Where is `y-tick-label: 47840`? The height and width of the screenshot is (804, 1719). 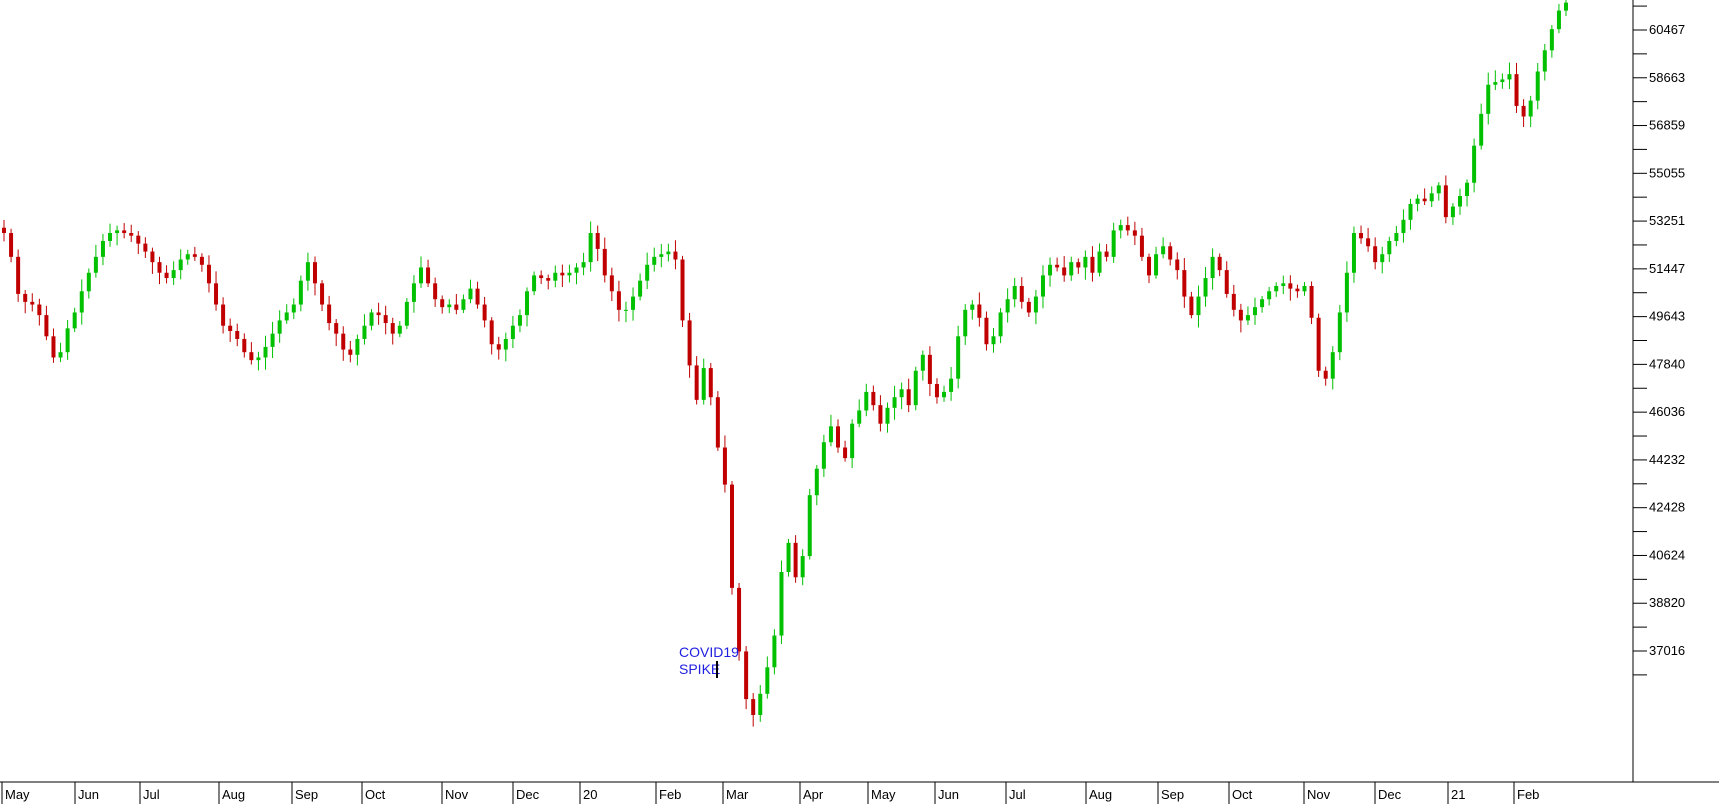
y-tick-label: 47840 is located at coordinates (1667, 363).